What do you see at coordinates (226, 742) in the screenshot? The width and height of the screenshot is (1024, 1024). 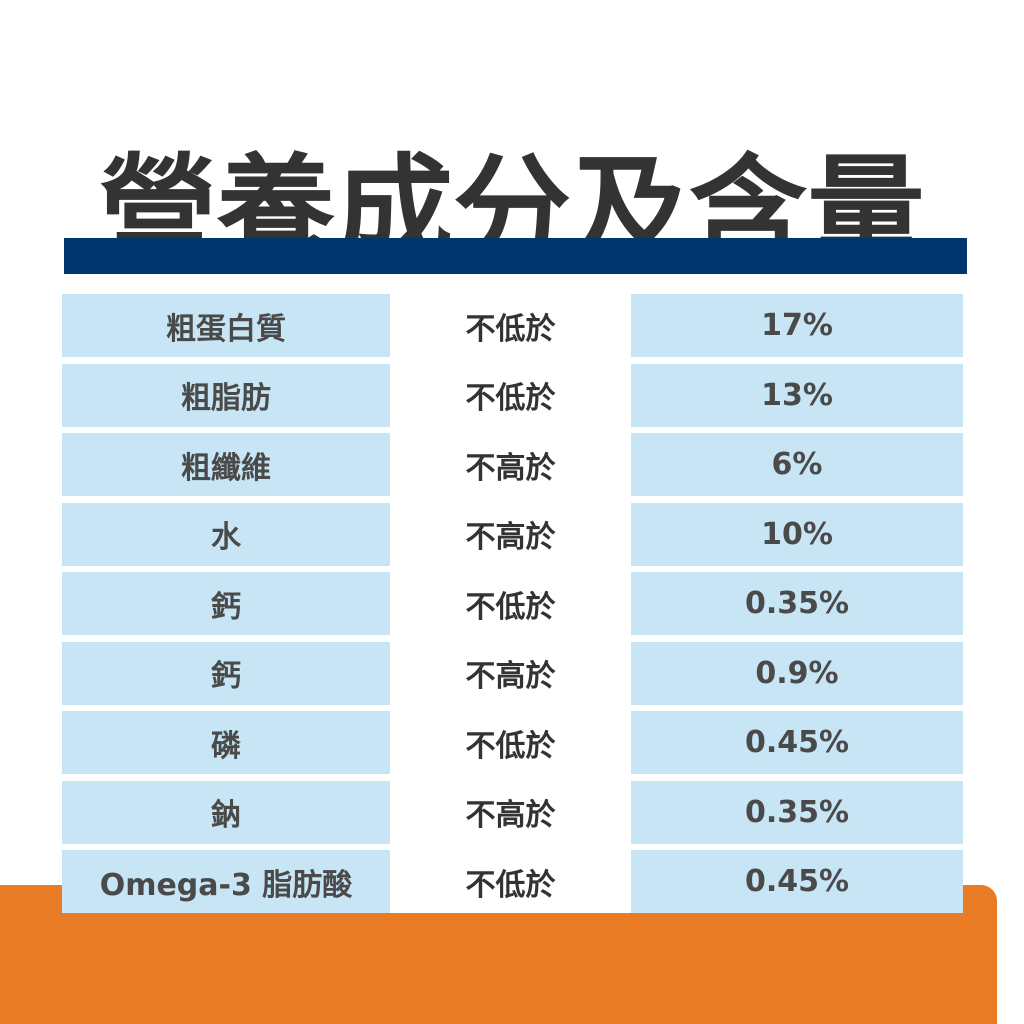 I see `nutrient-name: 磷` at bounding box center [226, 742].